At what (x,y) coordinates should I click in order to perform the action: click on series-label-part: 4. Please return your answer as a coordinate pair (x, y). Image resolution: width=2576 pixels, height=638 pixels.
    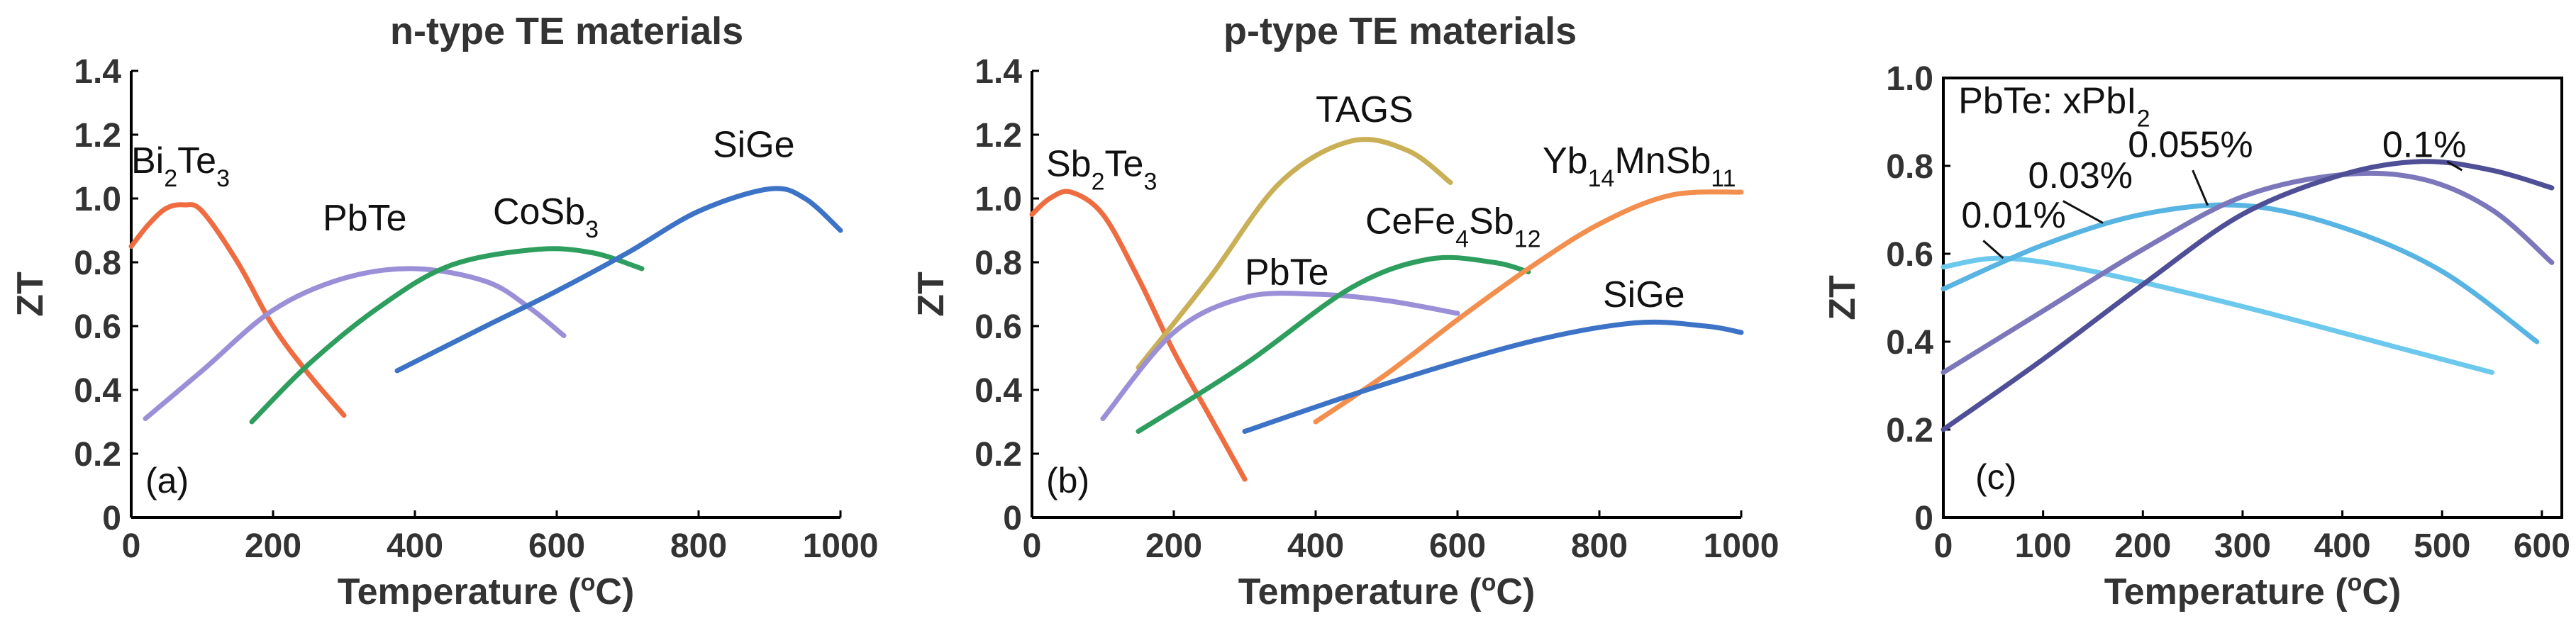
    Looking at the image, I should click on (1462, 239).